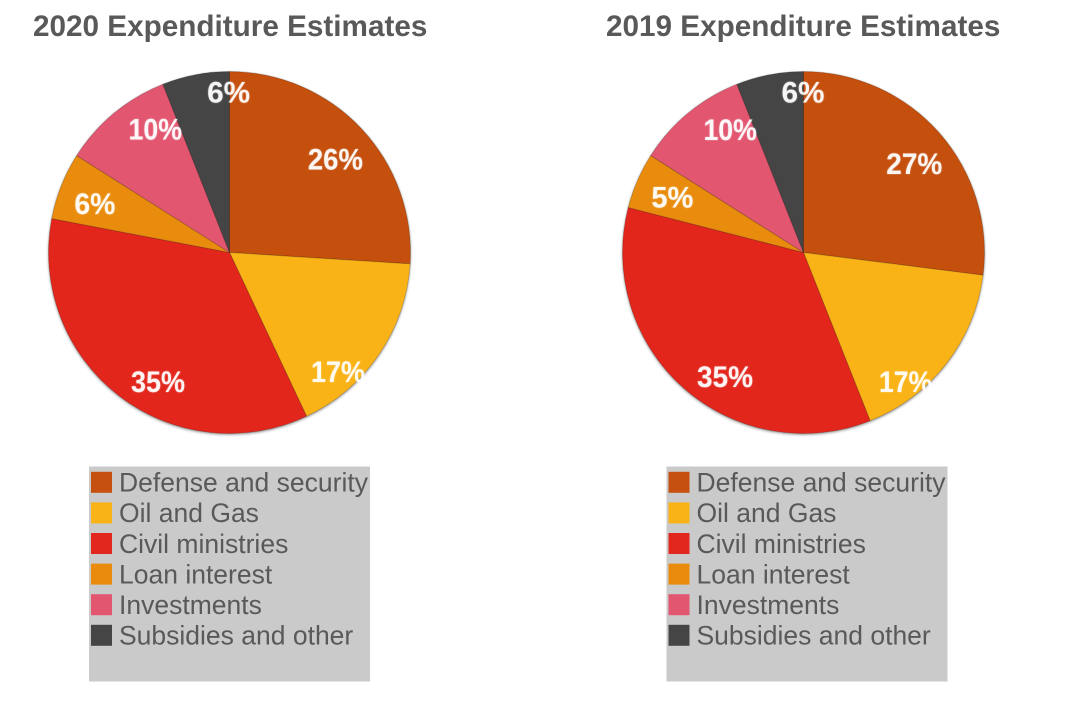 The image size is (1073, 703). What do you see at coordinates (335, 160) in the screenshot?
I see `svg-text: 26%` at bounding box center [335, 160].